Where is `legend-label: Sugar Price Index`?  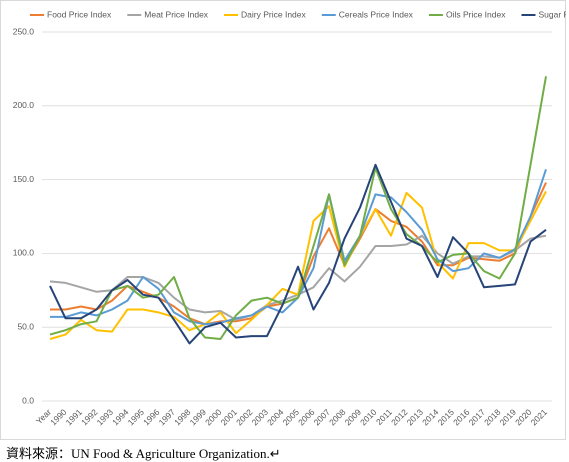 legend-label: Sugar Price Index is located at coordinates (552, 14).